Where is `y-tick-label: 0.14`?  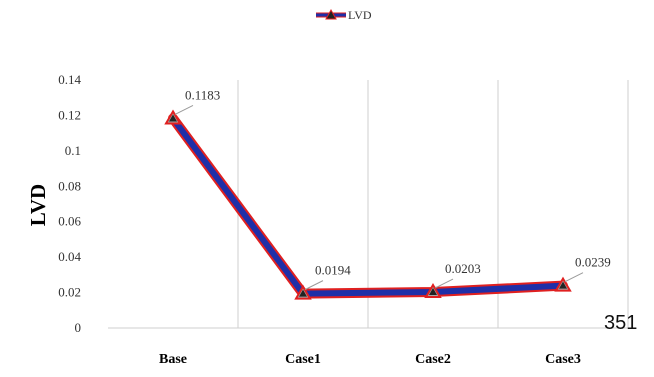 y-tick-label: 0.14 is located at coordinates (69, 79).